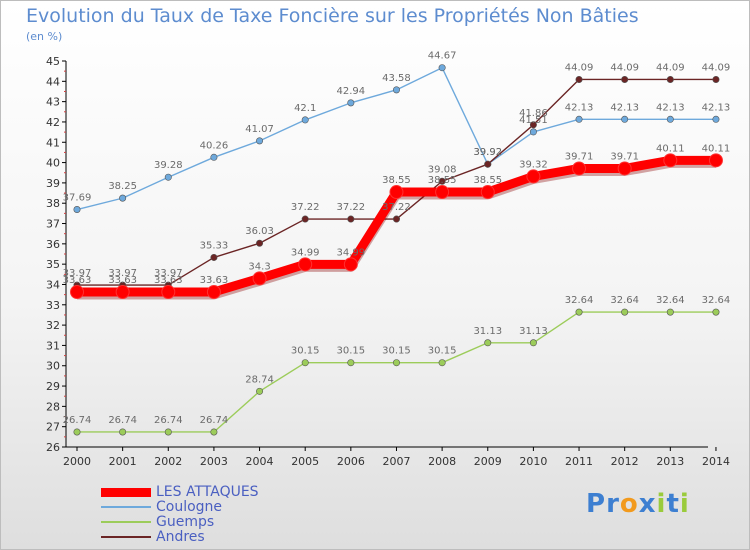 The width and height of the screenshot is (750, 550). I want to click on x-tick-label: 2010, so click(533, 461).